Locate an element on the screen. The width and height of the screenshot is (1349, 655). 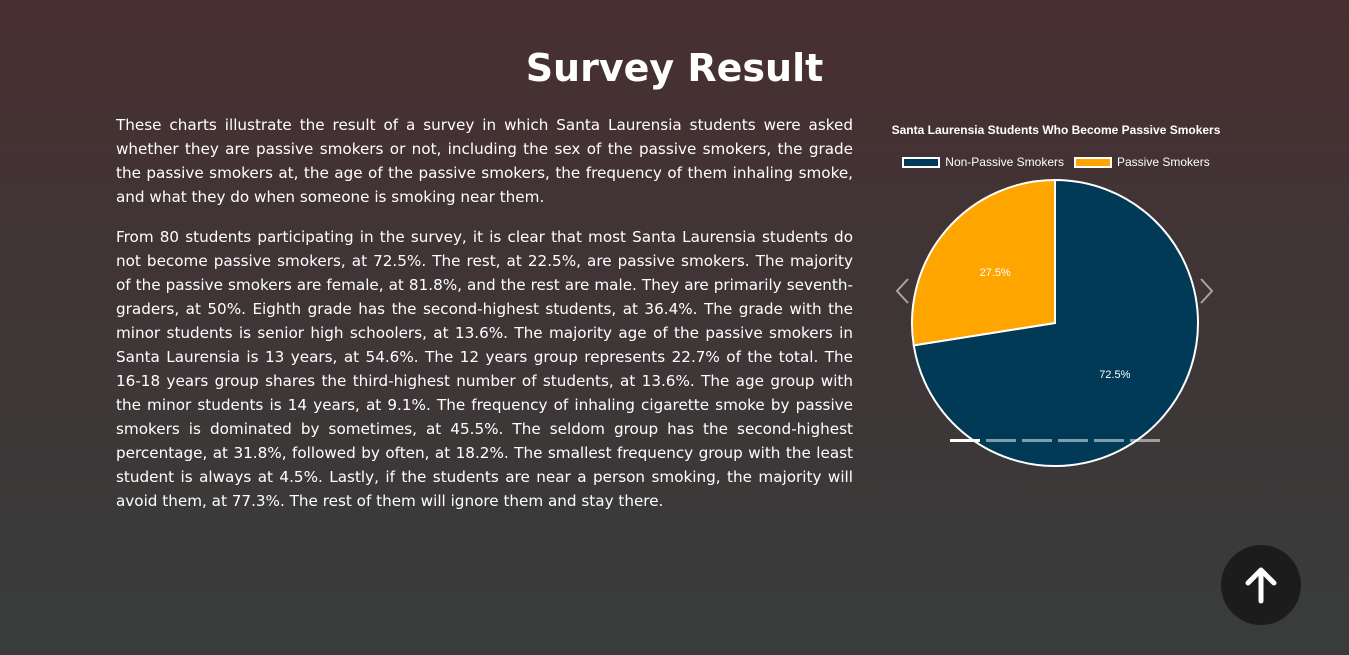
arrow-up-icon is located at coordinates (1261, 585).